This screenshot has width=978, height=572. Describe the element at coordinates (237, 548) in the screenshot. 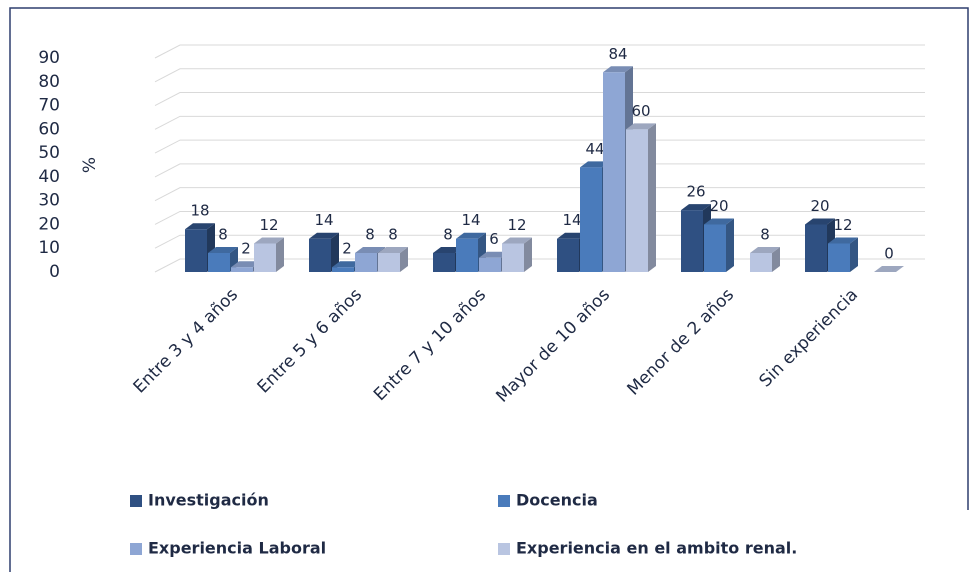

I see `legend-label: Experiencia Laboral` at that location.